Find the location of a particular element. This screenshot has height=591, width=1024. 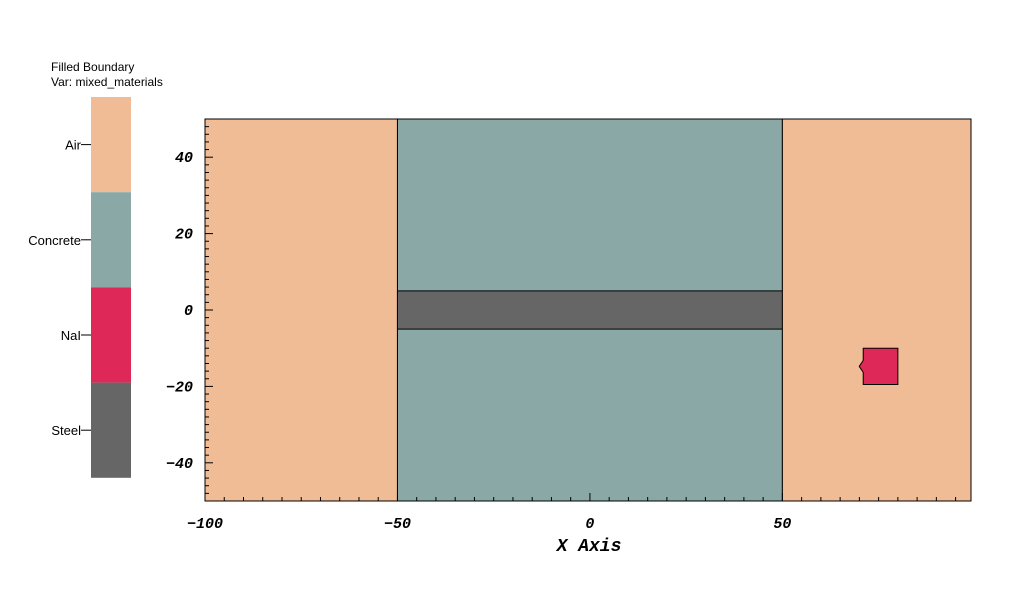

legend-swatch-nai is located at coordinates (111, 335).